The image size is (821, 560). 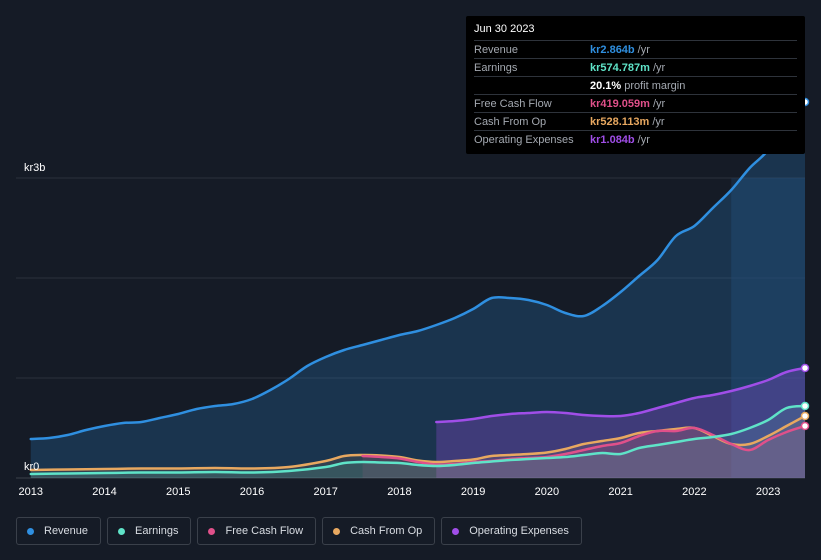 I want to click on tooltip-row-earnings: Earnings kr574.787m /yr, so click(x=635, y=68).